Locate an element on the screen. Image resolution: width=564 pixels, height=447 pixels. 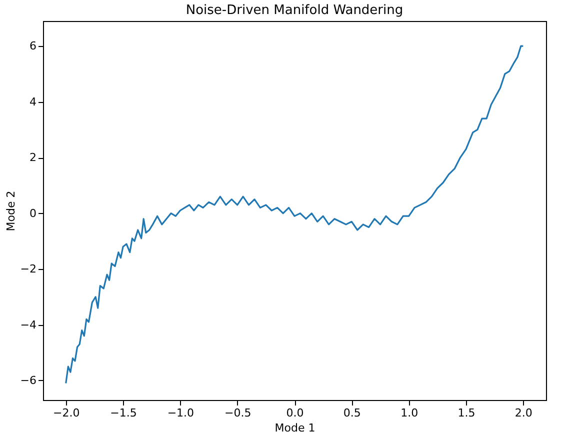
chart-title: Noise-Driven Manifold Wandering is located at coordinates (295, 10).